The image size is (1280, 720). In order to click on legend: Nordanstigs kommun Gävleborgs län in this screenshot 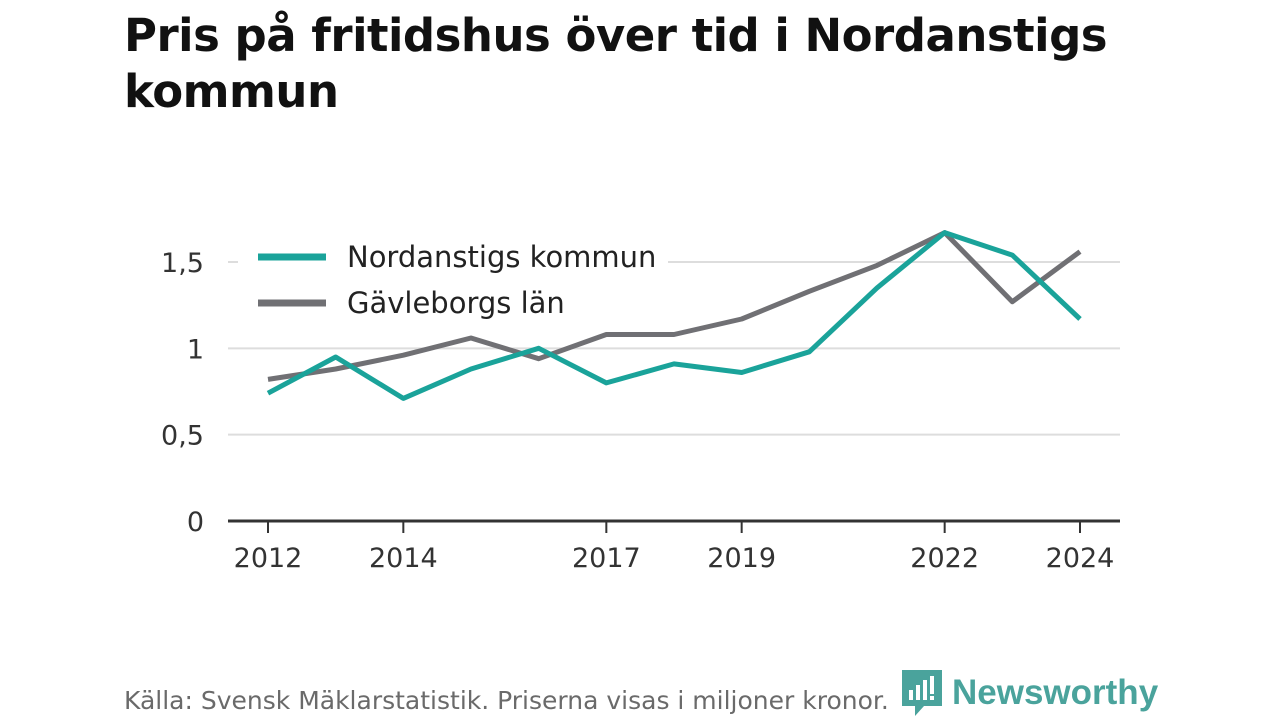, I will do `click(453, 281)`.